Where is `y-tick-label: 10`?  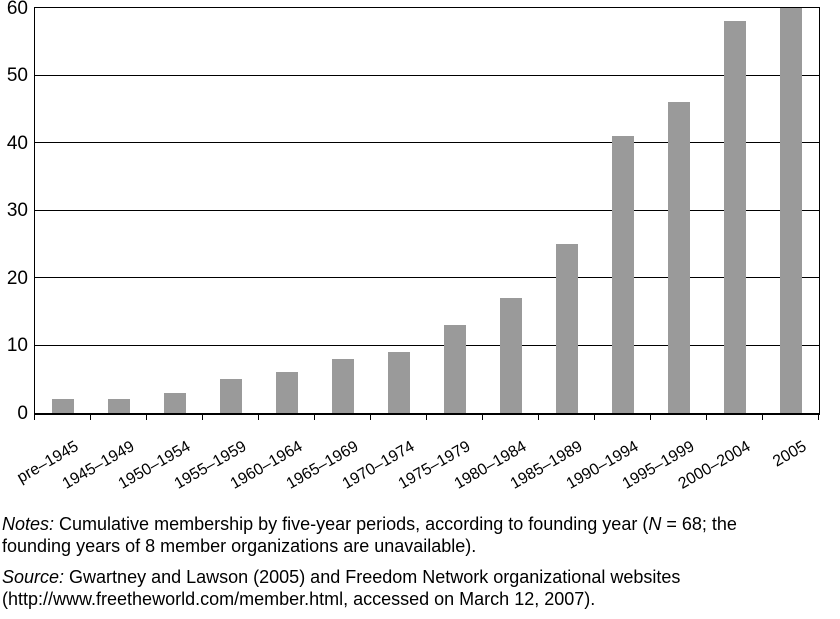 y-tick-label: 10 is located at coordinates (17, 345).